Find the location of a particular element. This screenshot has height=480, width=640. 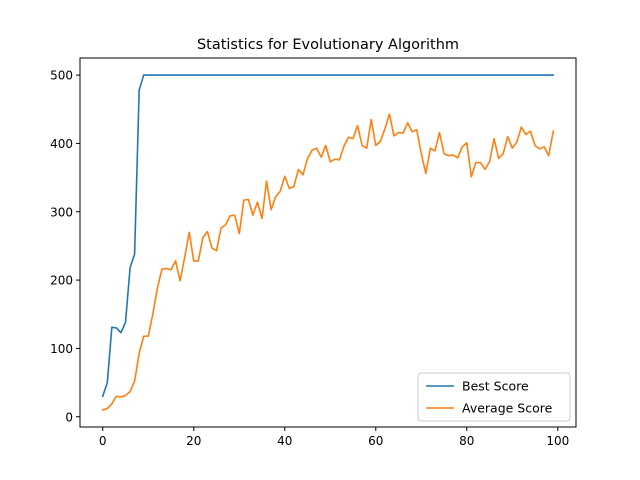

legend-label: Best Score is located at coordinates (495, 386).